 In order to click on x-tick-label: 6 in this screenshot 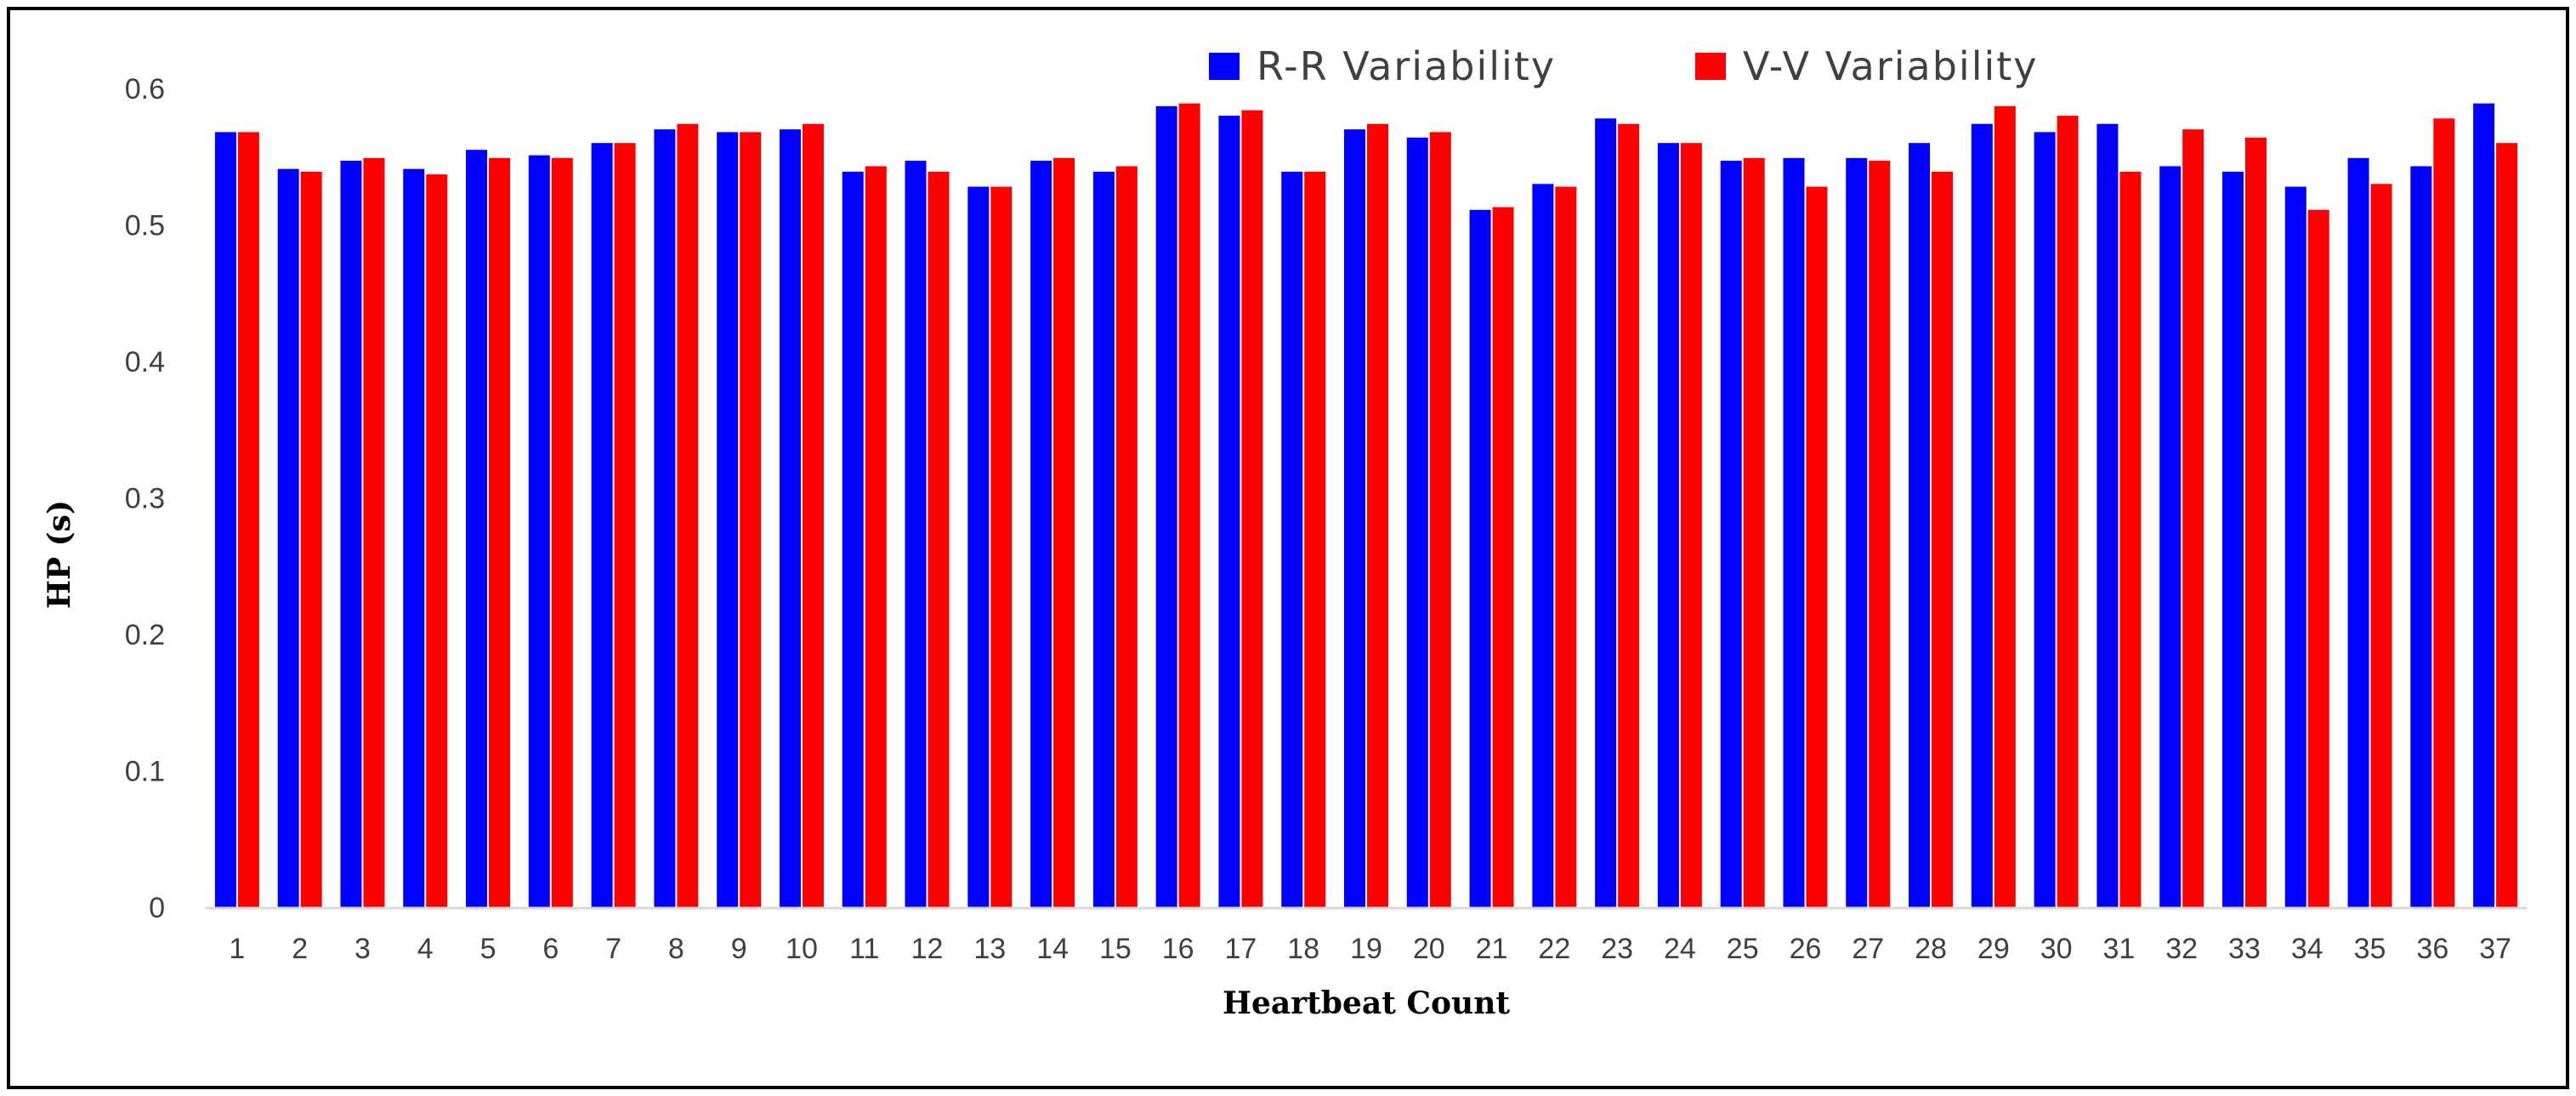, I will do `click(550, 949)`.